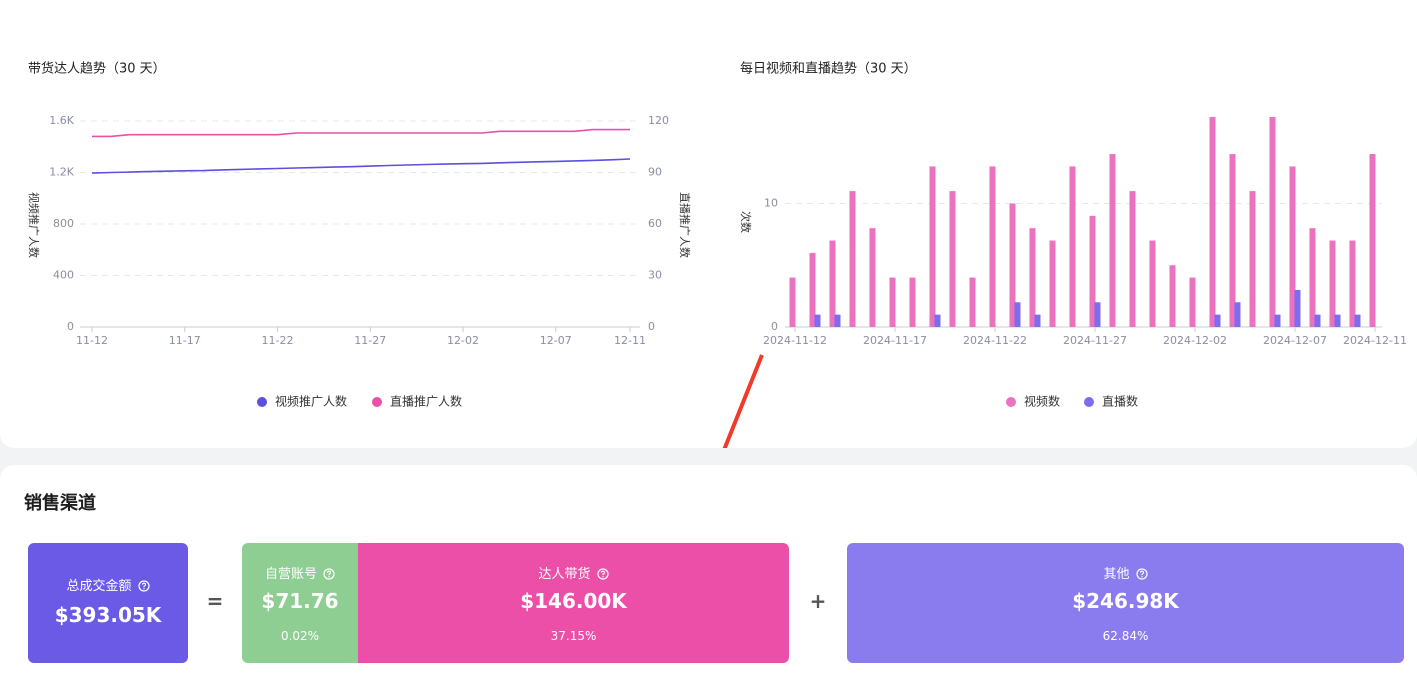 This screenshot has width=1417, height=684. What do you see at coordinates (185, 340) in the screenshot?
I see `x-tick-label: 11-17` at bounding box center [185, 340].